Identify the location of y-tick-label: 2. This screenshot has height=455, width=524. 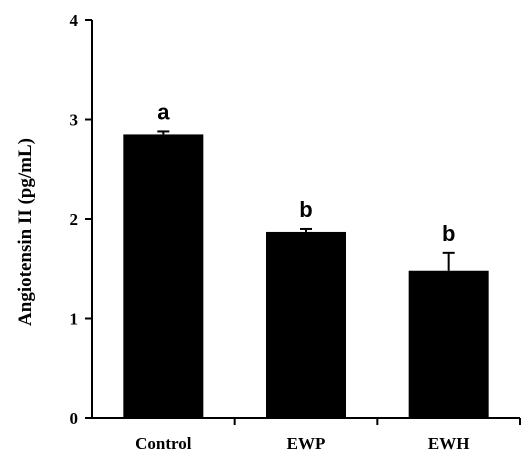
(74, 219).